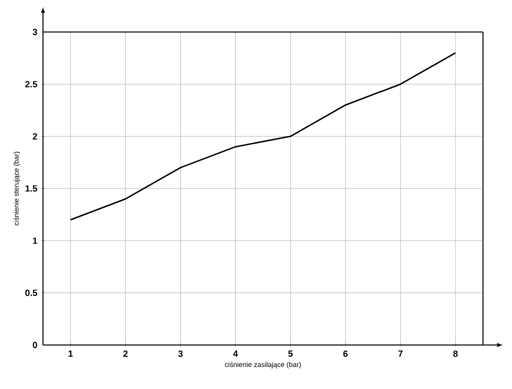 Image resolution: width=512 pixels, height=389 pixels. What do you see at coordinates (31, 84) in the screenshot?
I see `y-tick-label: 2.5` at bounding box center [31, 84].